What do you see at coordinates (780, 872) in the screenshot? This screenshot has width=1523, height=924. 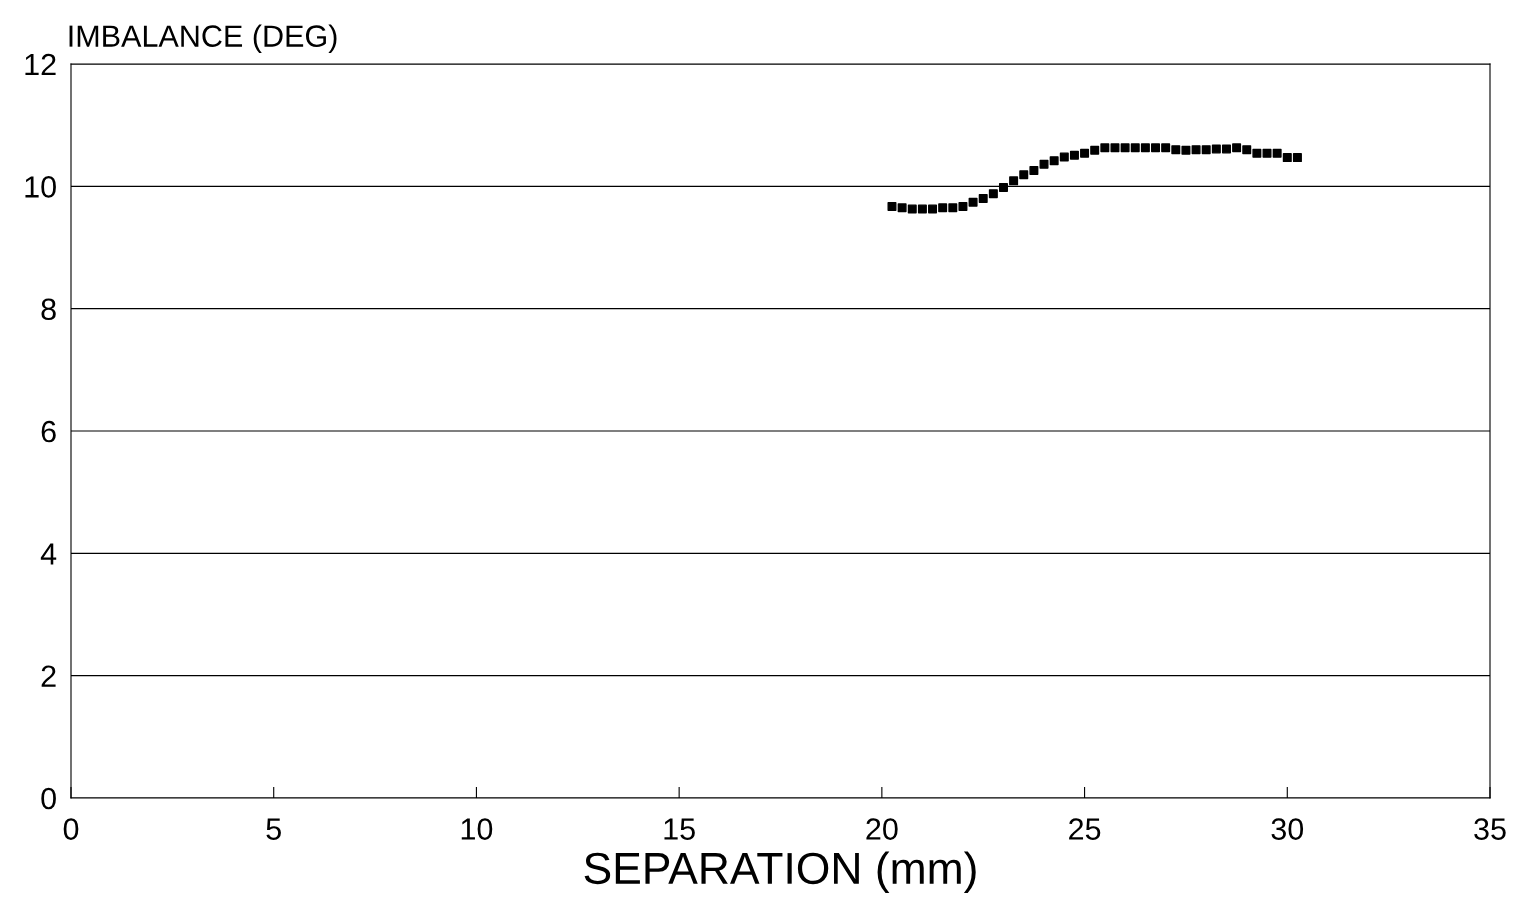 I see `x-axis-title: SEPARATION (mm)` at bounding box center [780, 872].